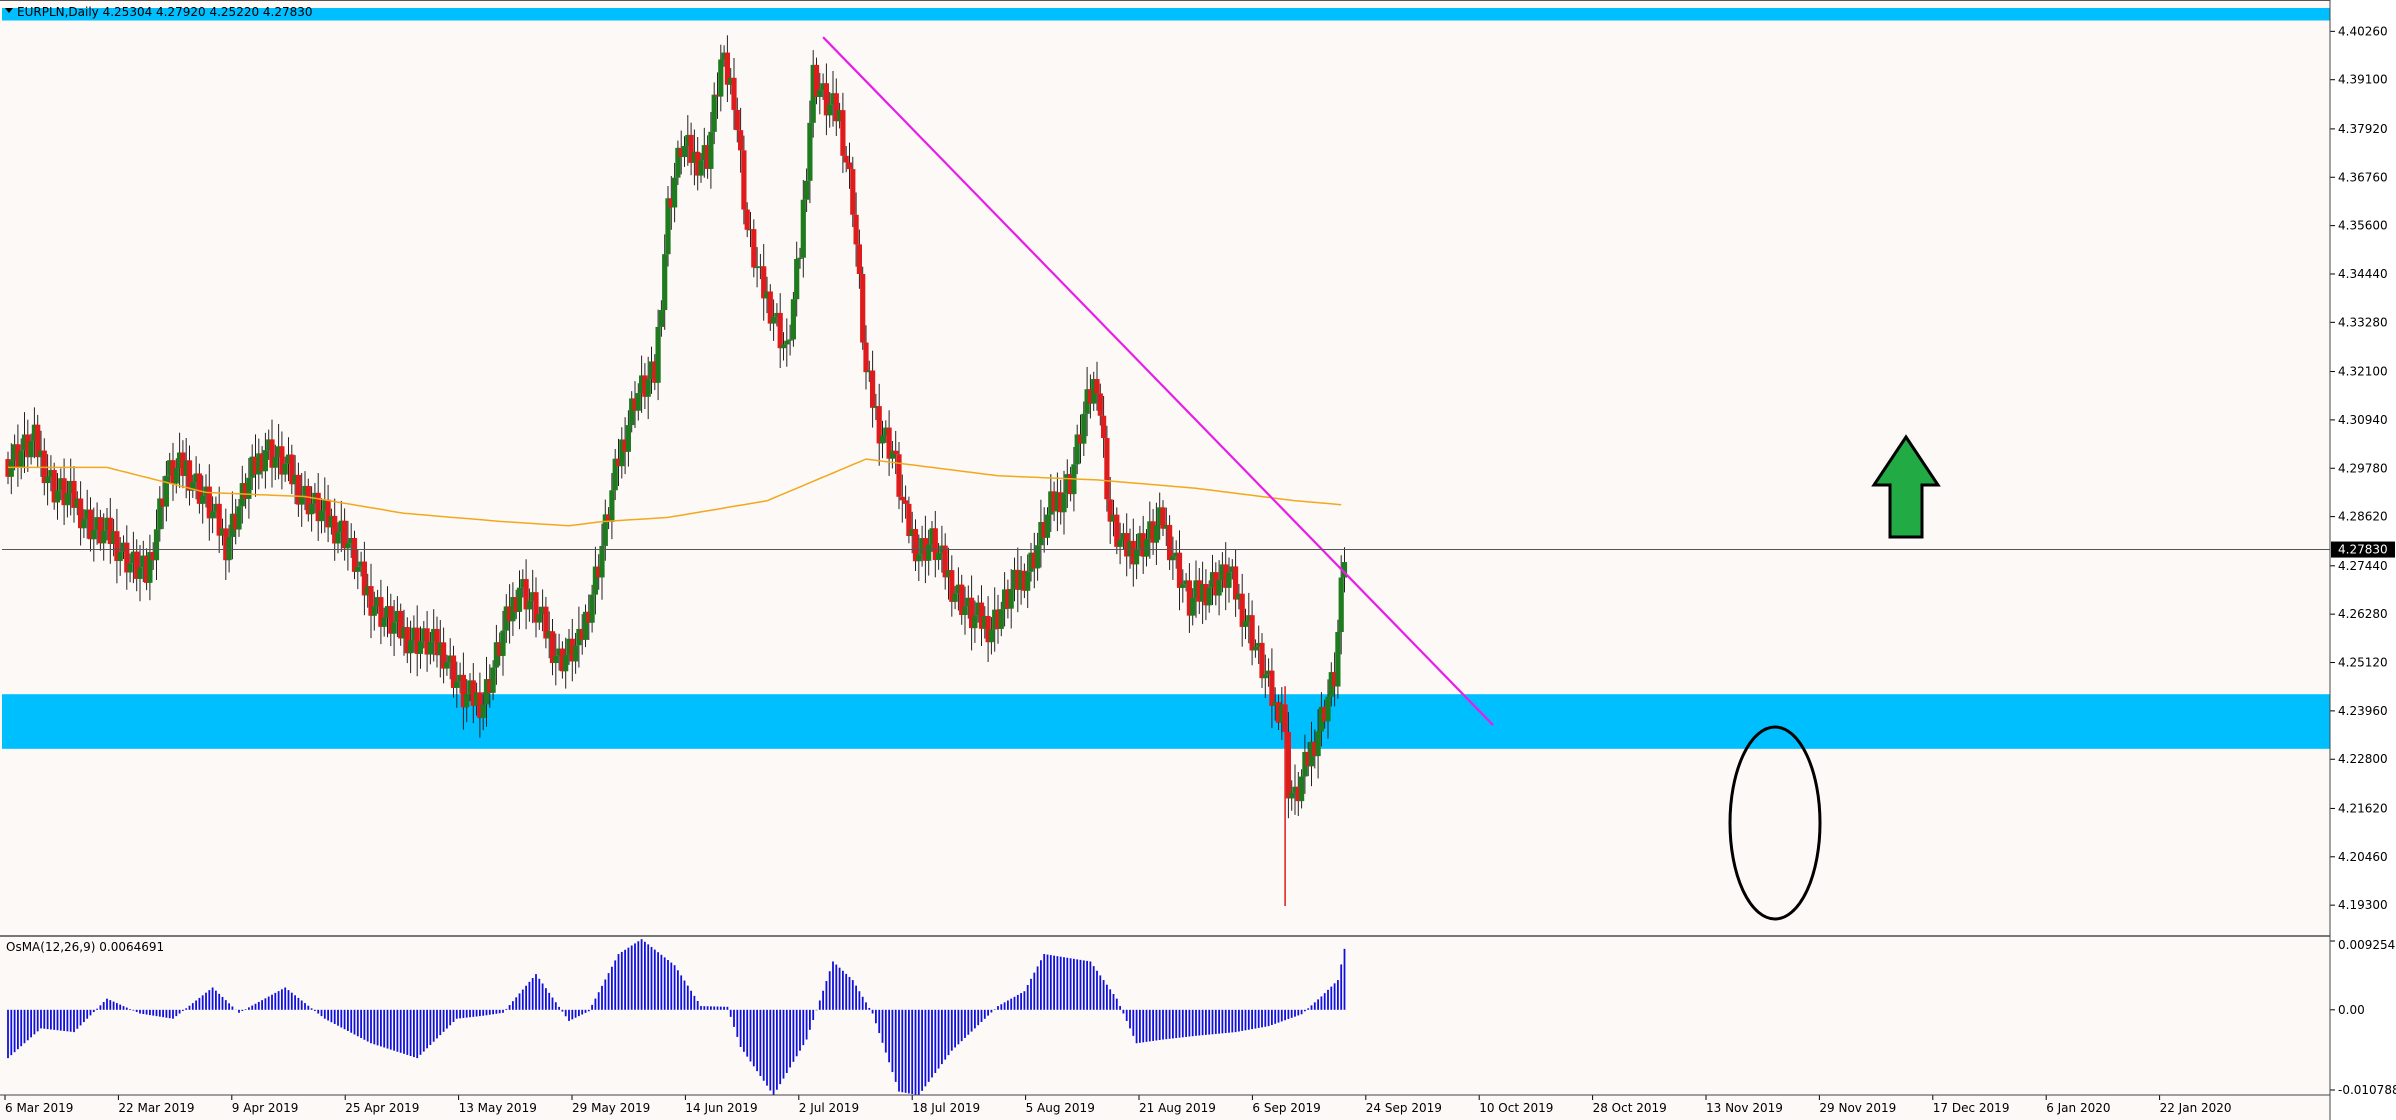 The width and height of the screenshot is (2396, 1120). Describe the element at coordinates (2363, 468) in the screenshot. I see `price-tick-label: 4.29780` at that location.